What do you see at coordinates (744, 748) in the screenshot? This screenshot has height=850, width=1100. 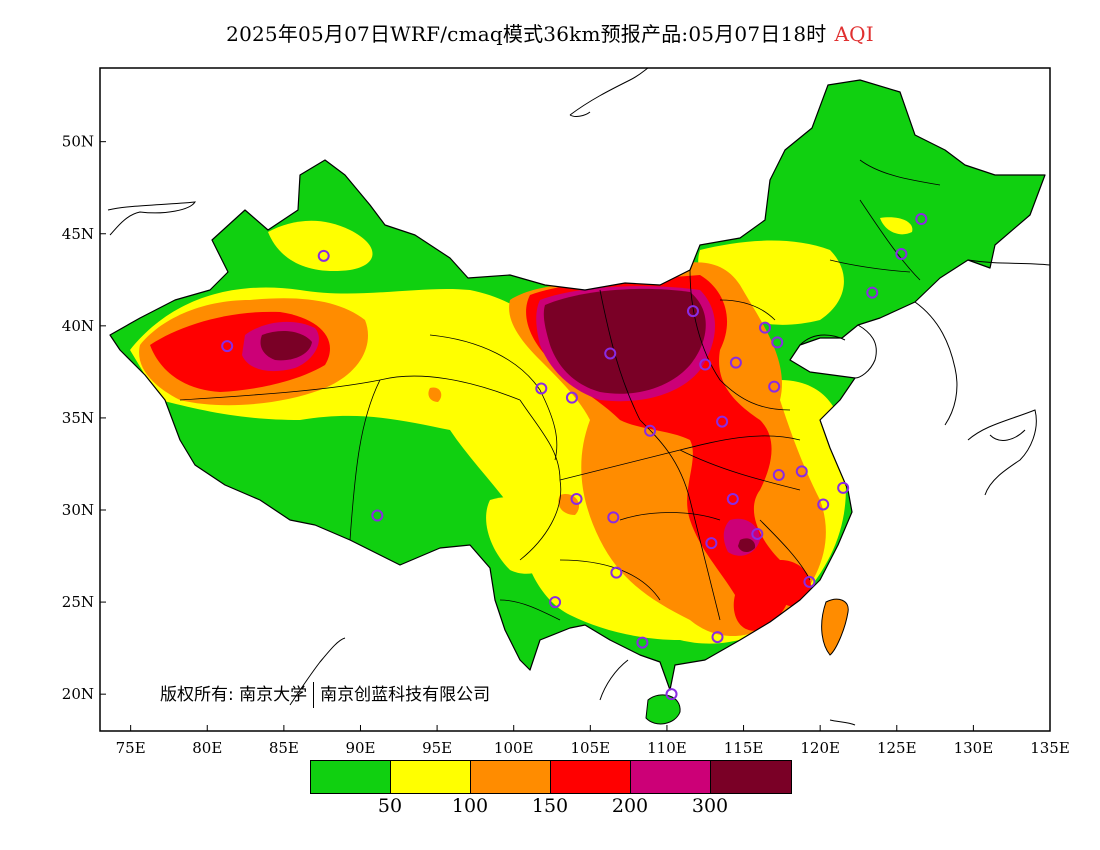 I see `lon-label: 115E` at bounding box center [744, 748].